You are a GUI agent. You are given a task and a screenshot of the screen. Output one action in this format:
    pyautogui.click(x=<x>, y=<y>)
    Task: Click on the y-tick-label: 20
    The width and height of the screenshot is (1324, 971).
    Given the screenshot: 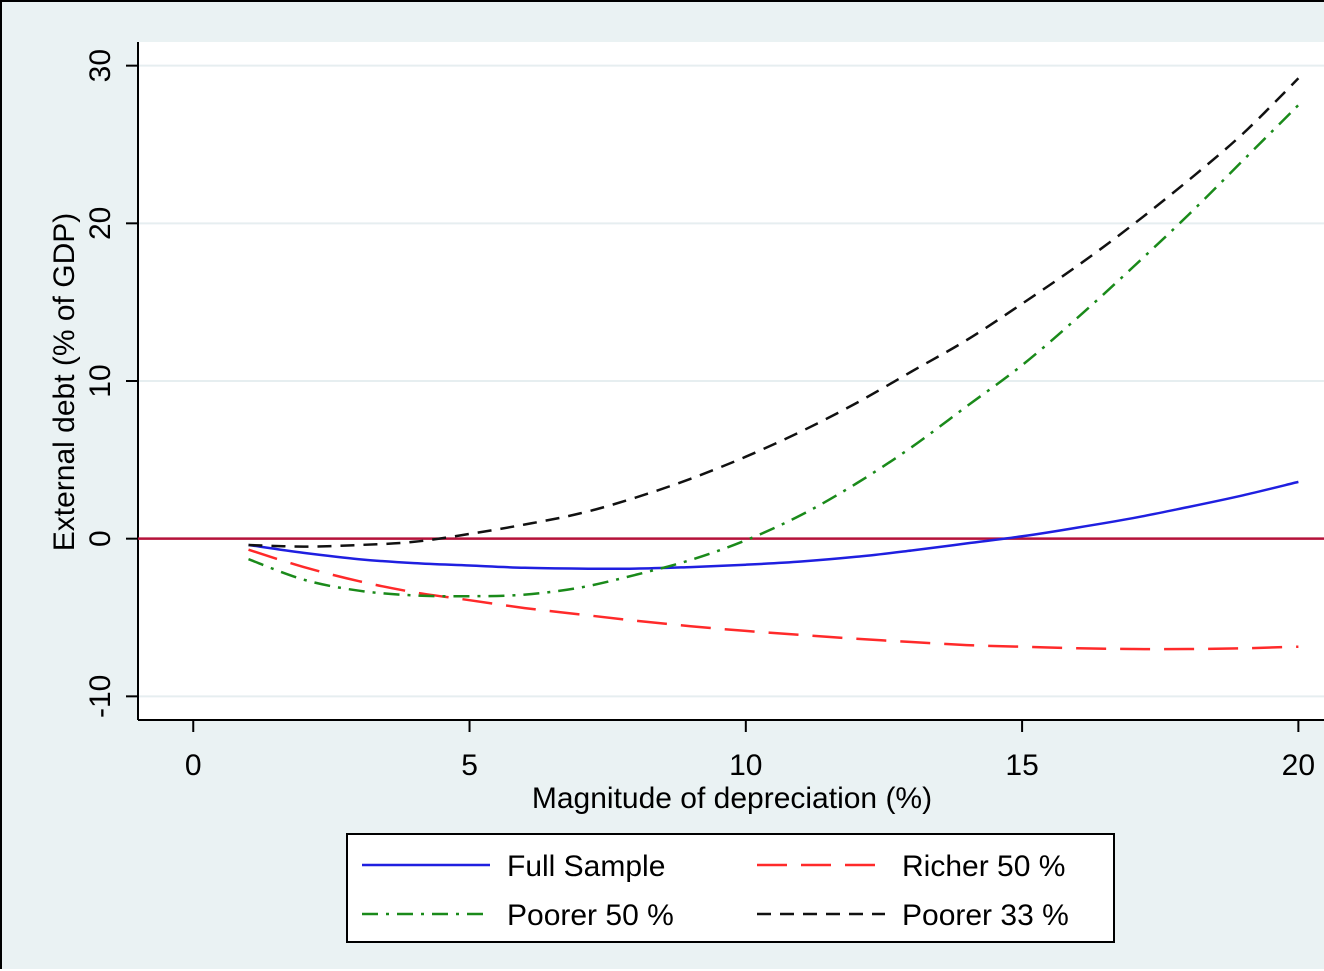 What is the action you would take?
    pyautogui.click(x=100, y=223)
    